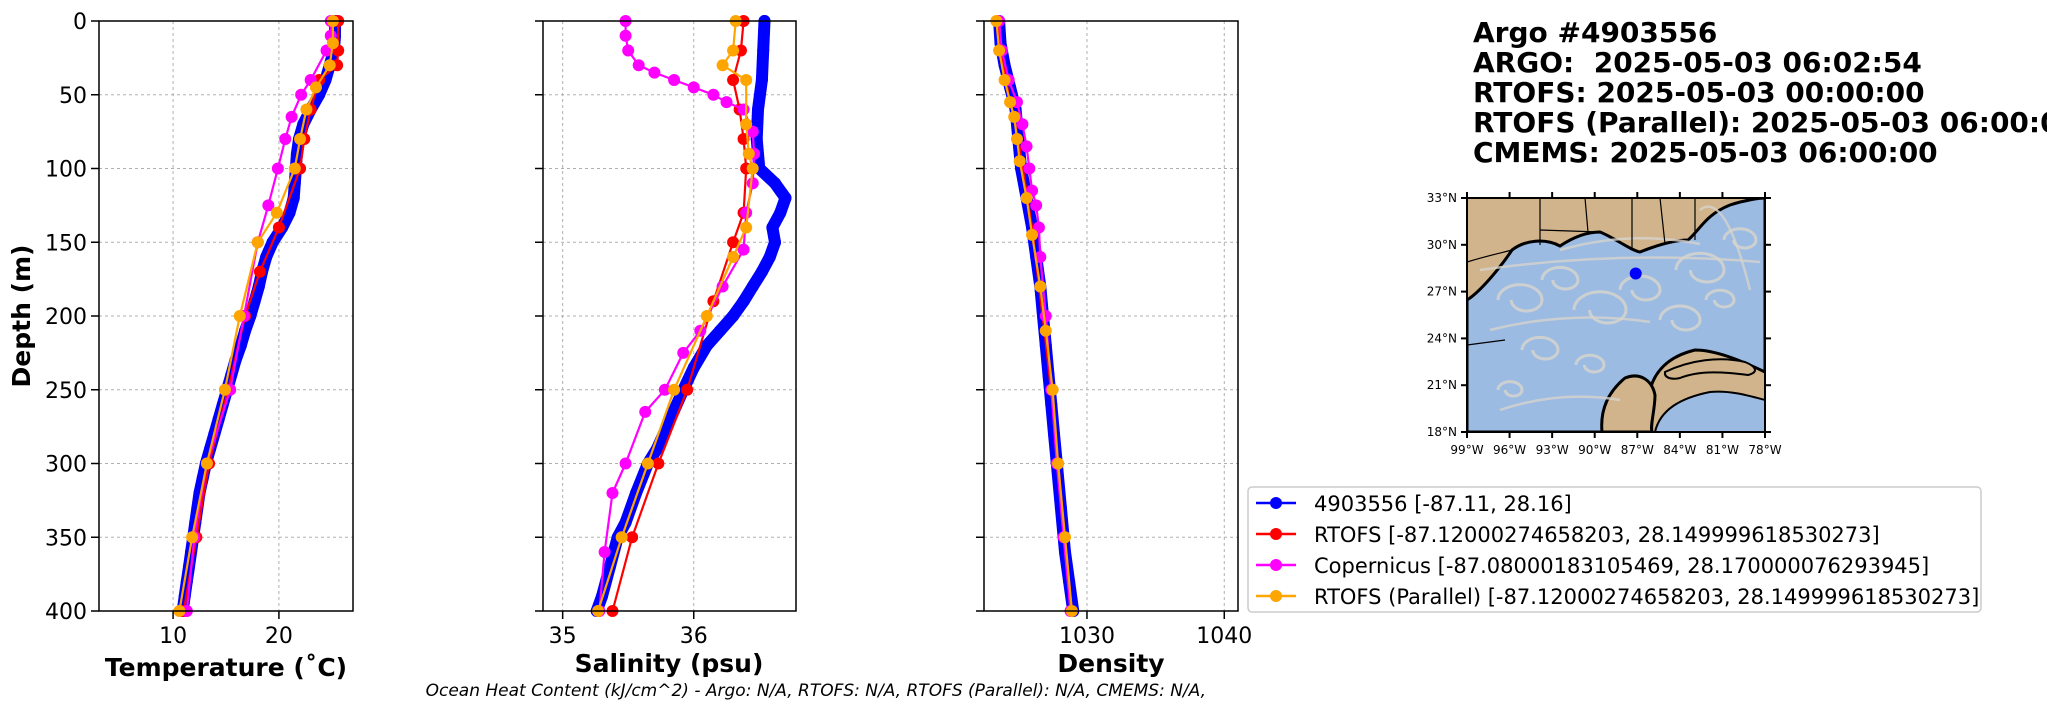 Image resolution: width=2047 pixels, height=712 pixels. Describe the element at coordinates (1442, 385) in the screenshot. I see `map-lat-label: 21°N` at that location.